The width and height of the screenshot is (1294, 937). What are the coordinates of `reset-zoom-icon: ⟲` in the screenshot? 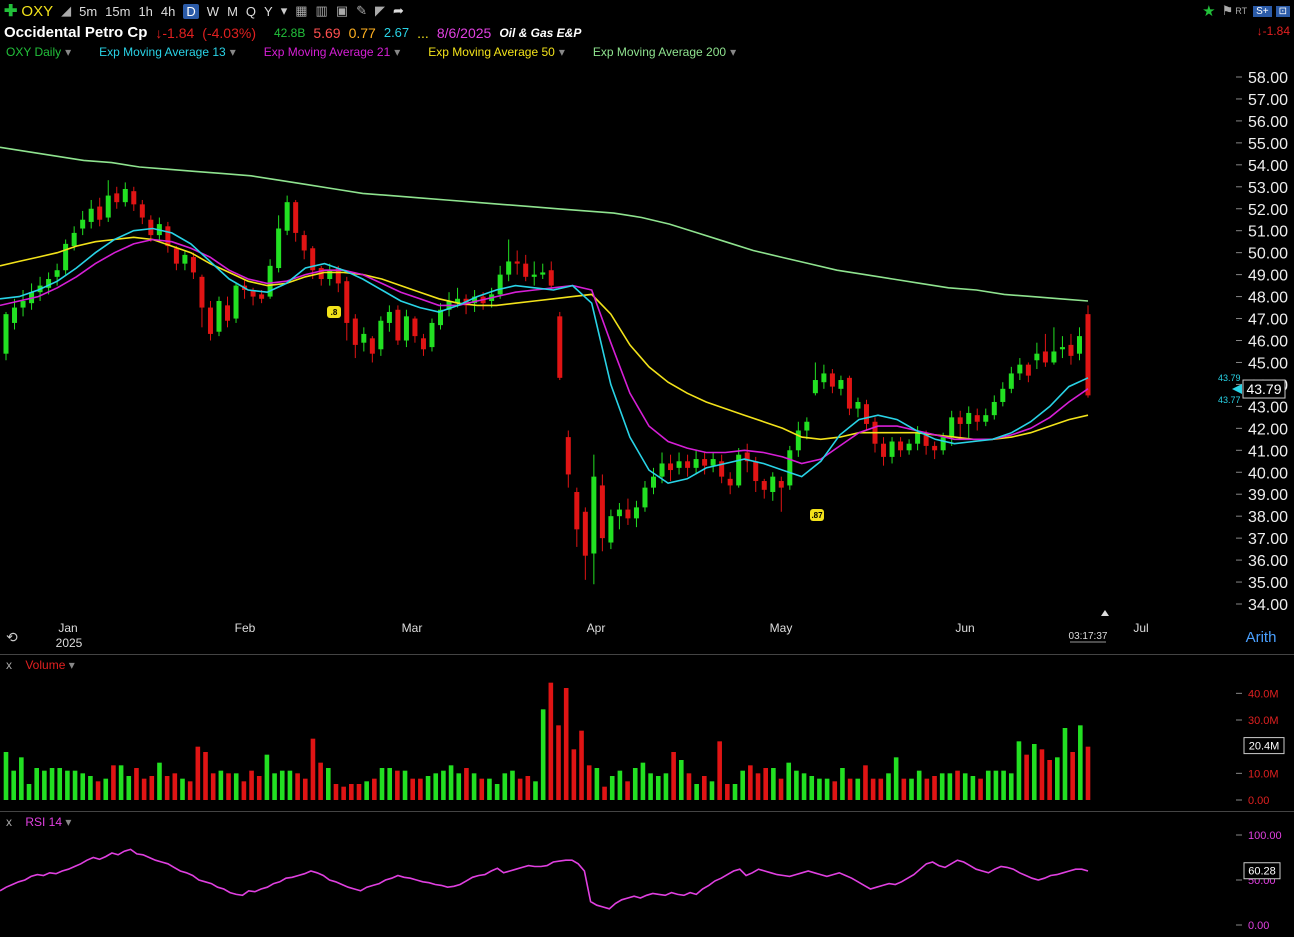 It's located at (12, 637).